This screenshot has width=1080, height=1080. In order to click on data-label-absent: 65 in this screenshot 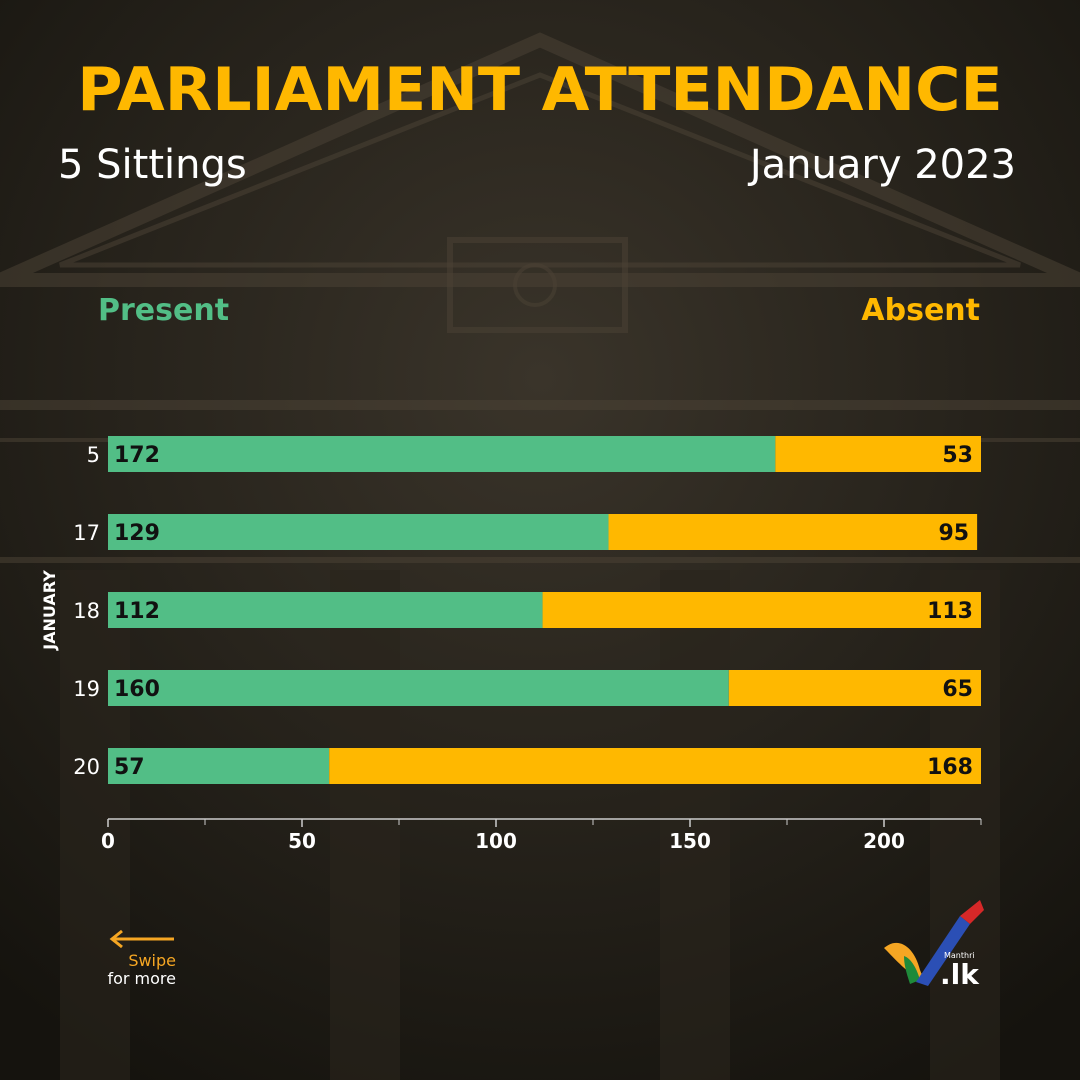, I will do `click(957, 689)`.